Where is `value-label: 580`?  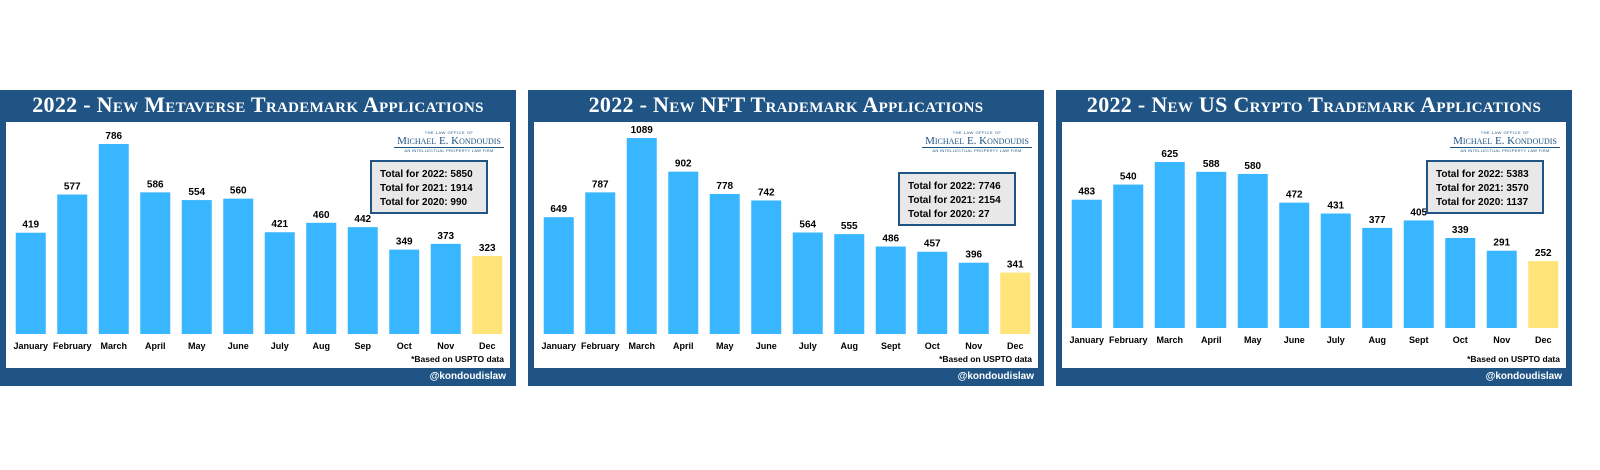 value-label: 580 is located at coordinates (1252, 166).